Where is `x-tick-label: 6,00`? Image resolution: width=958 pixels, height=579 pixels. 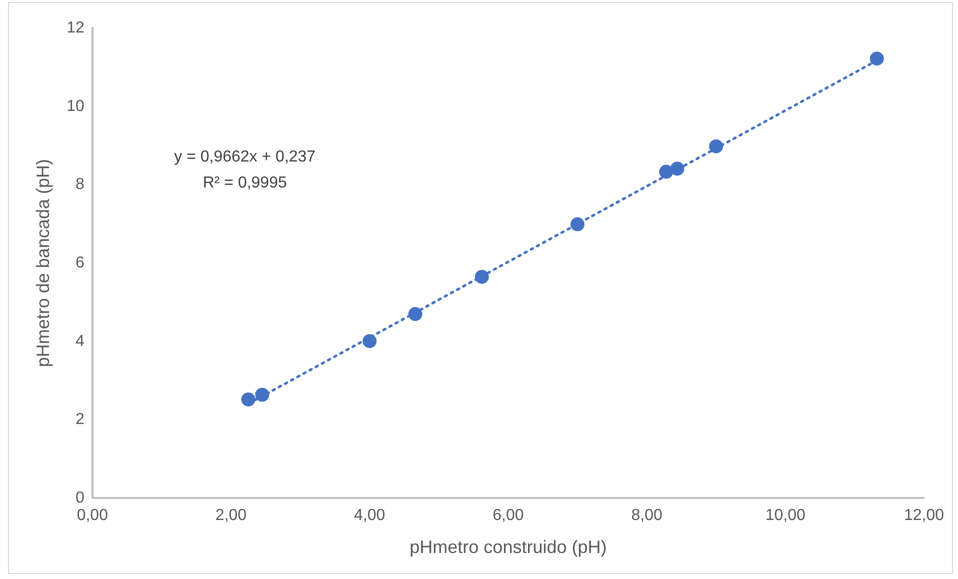 x-tick-label: 6,00 is located at coordinates (508, 515).